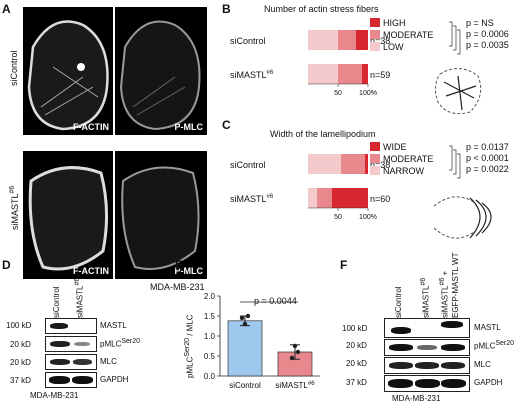  What do you see at coordinates (245, 348) in the screenshot?
I see `bar` at bounding box center [245, 348].